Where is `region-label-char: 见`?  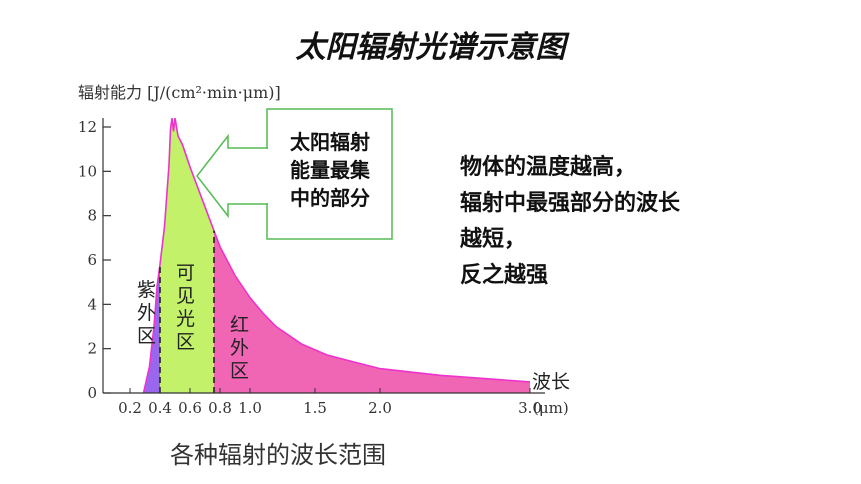 region-label-char: 见 is located at coordinates (185, 296).